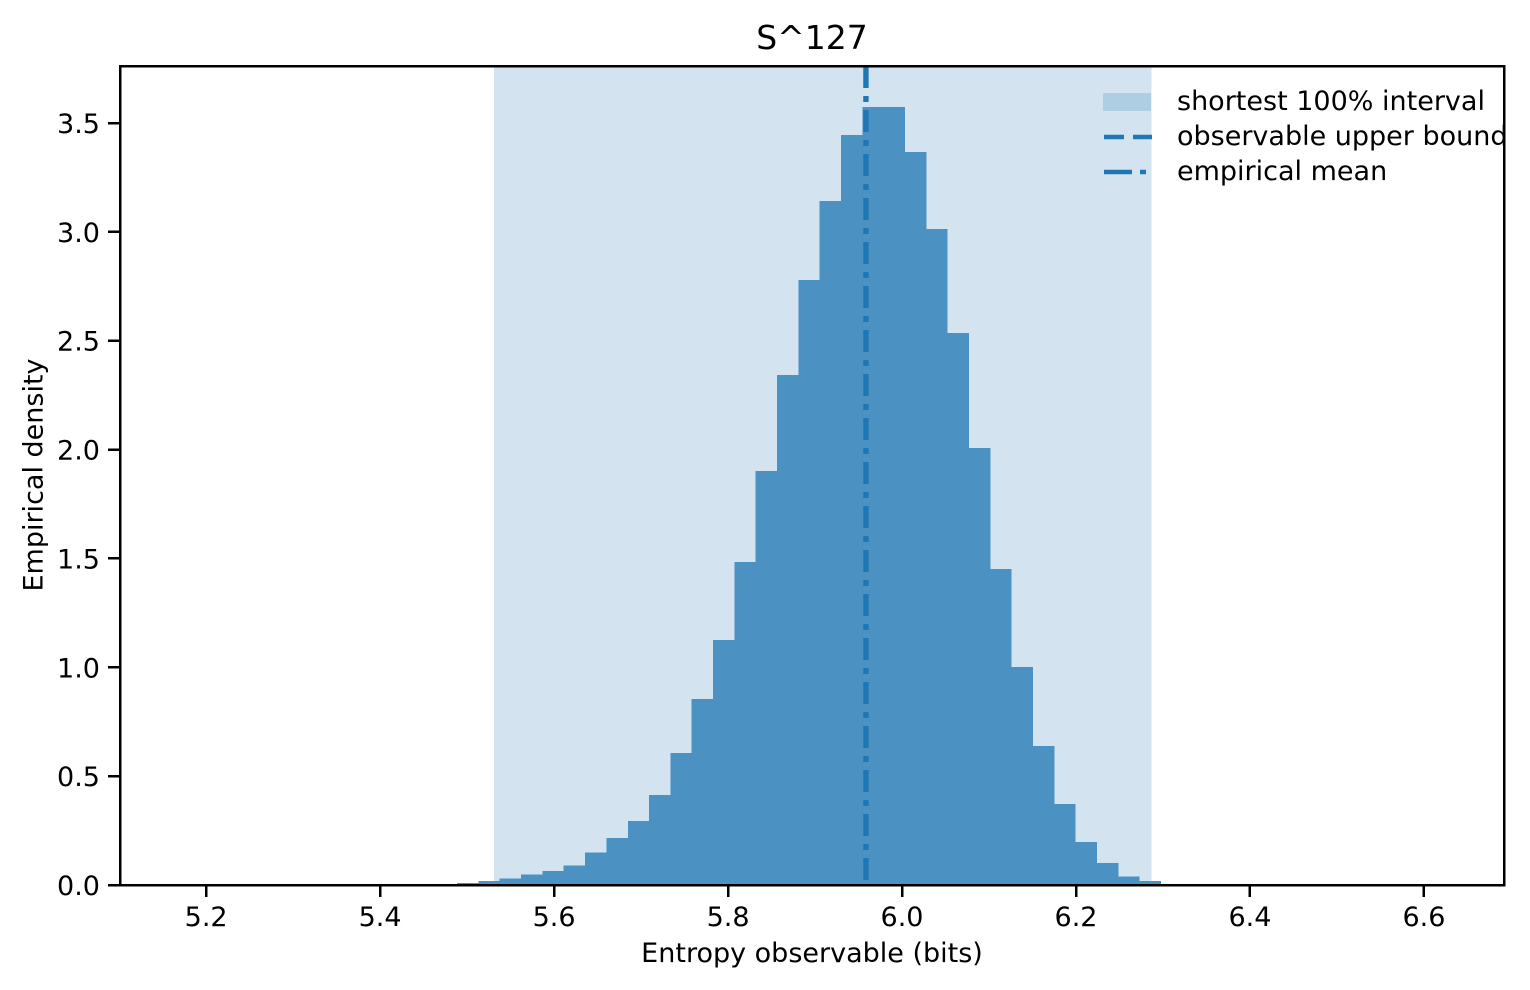 The height and width of the screenshot is (990, 1530). I want to click on chart-title: S^127, so click(812, 37).